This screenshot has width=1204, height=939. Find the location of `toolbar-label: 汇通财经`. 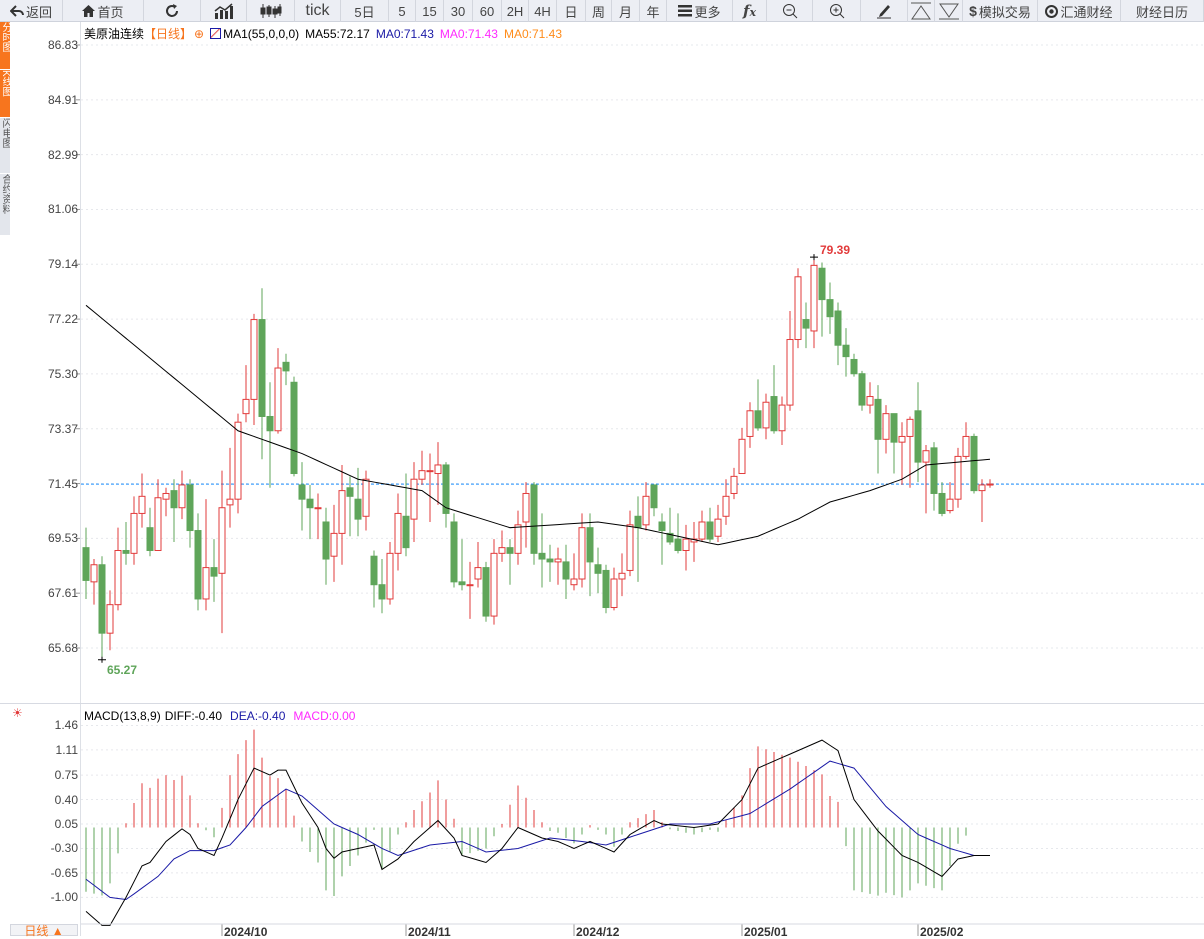

toolbar-label: 汇通财经 is located at coordinates (1086, 12).